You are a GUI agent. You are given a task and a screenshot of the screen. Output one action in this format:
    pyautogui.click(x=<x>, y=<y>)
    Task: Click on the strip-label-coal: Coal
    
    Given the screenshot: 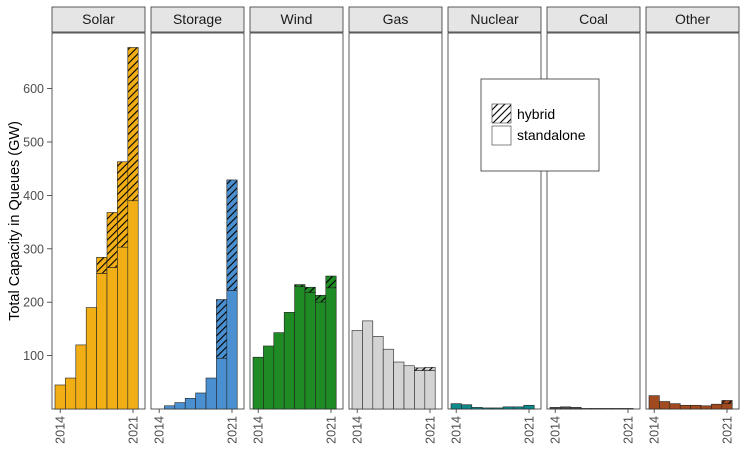 What is the action you would take?
    pyautogui.click(x=593, y=19)
    